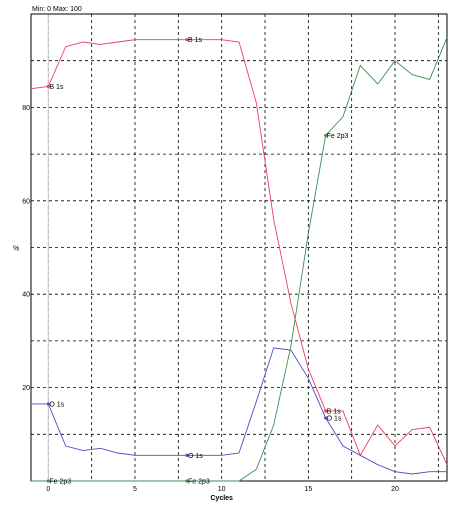 Image resolution: width=474 pixels, height=513 pixels. I want to click on y-axis-label: %, so click(16, 249).